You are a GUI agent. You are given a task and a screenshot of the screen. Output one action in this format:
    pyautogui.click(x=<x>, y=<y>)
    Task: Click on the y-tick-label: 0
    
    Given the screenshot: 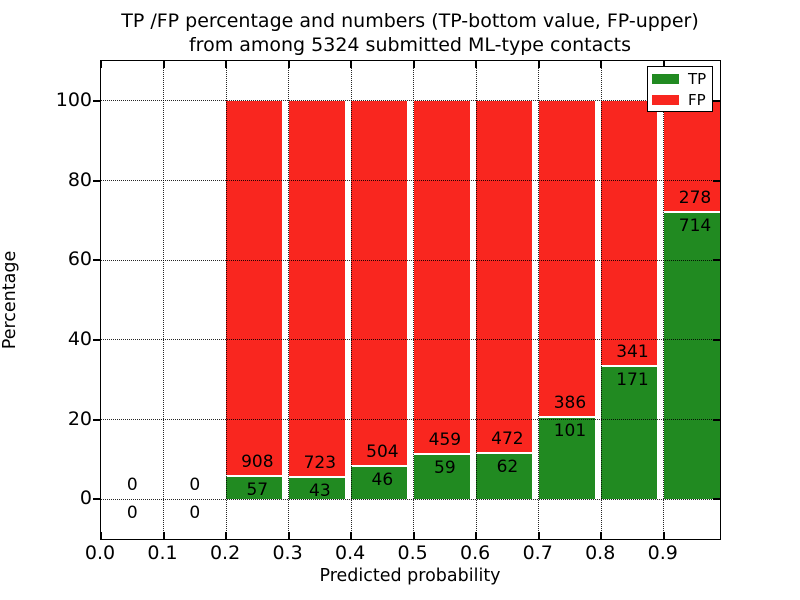 What is the action you would take?
    pyautogui.click(x=85, y=498)
    